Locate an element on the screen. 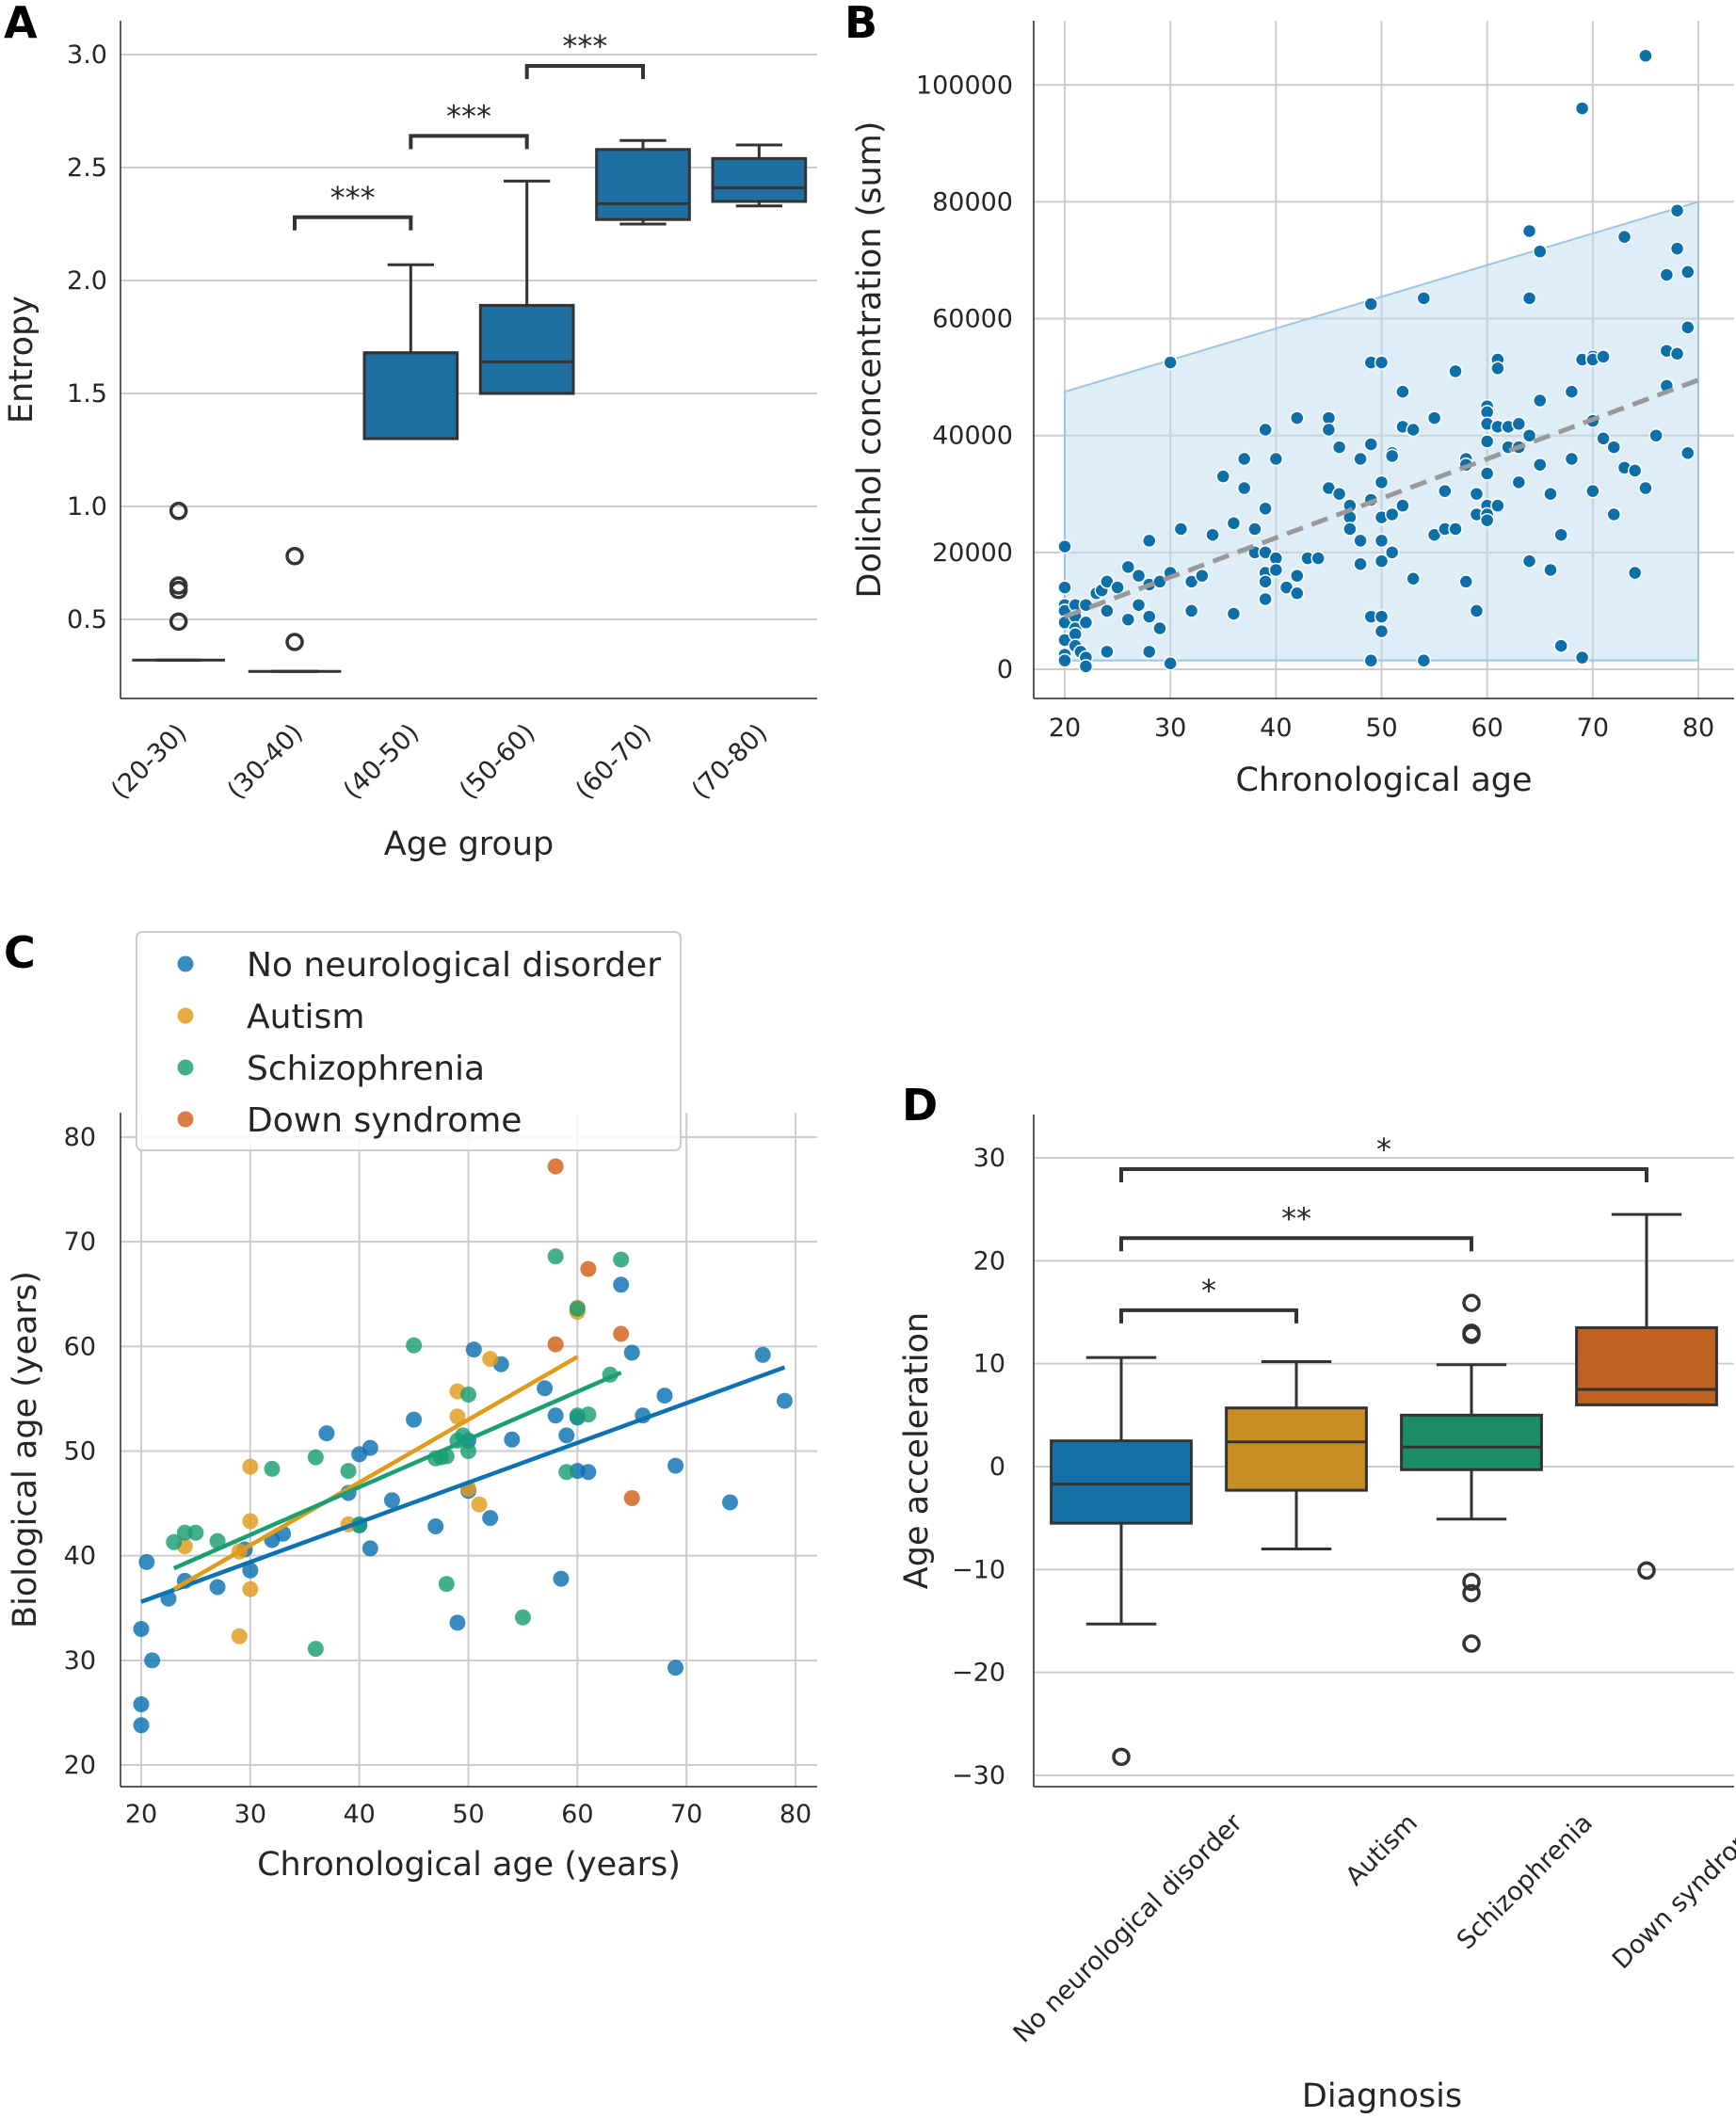  y-tick-label: 0 is located at coordinates (997, 1467).